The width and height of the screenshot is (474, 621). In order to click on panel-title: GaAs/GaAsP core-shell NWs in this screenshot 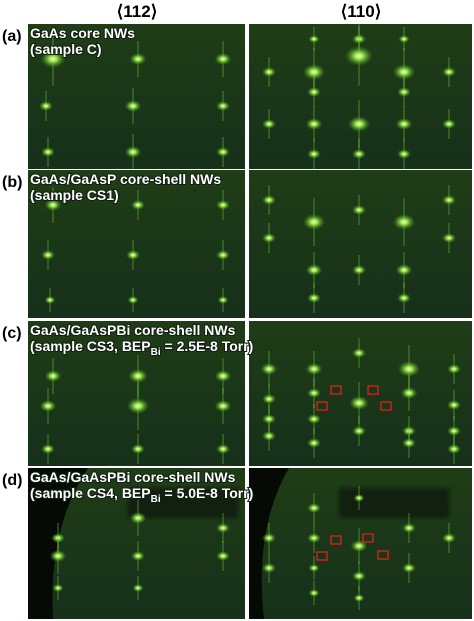, I will do `click(125, 179)`.